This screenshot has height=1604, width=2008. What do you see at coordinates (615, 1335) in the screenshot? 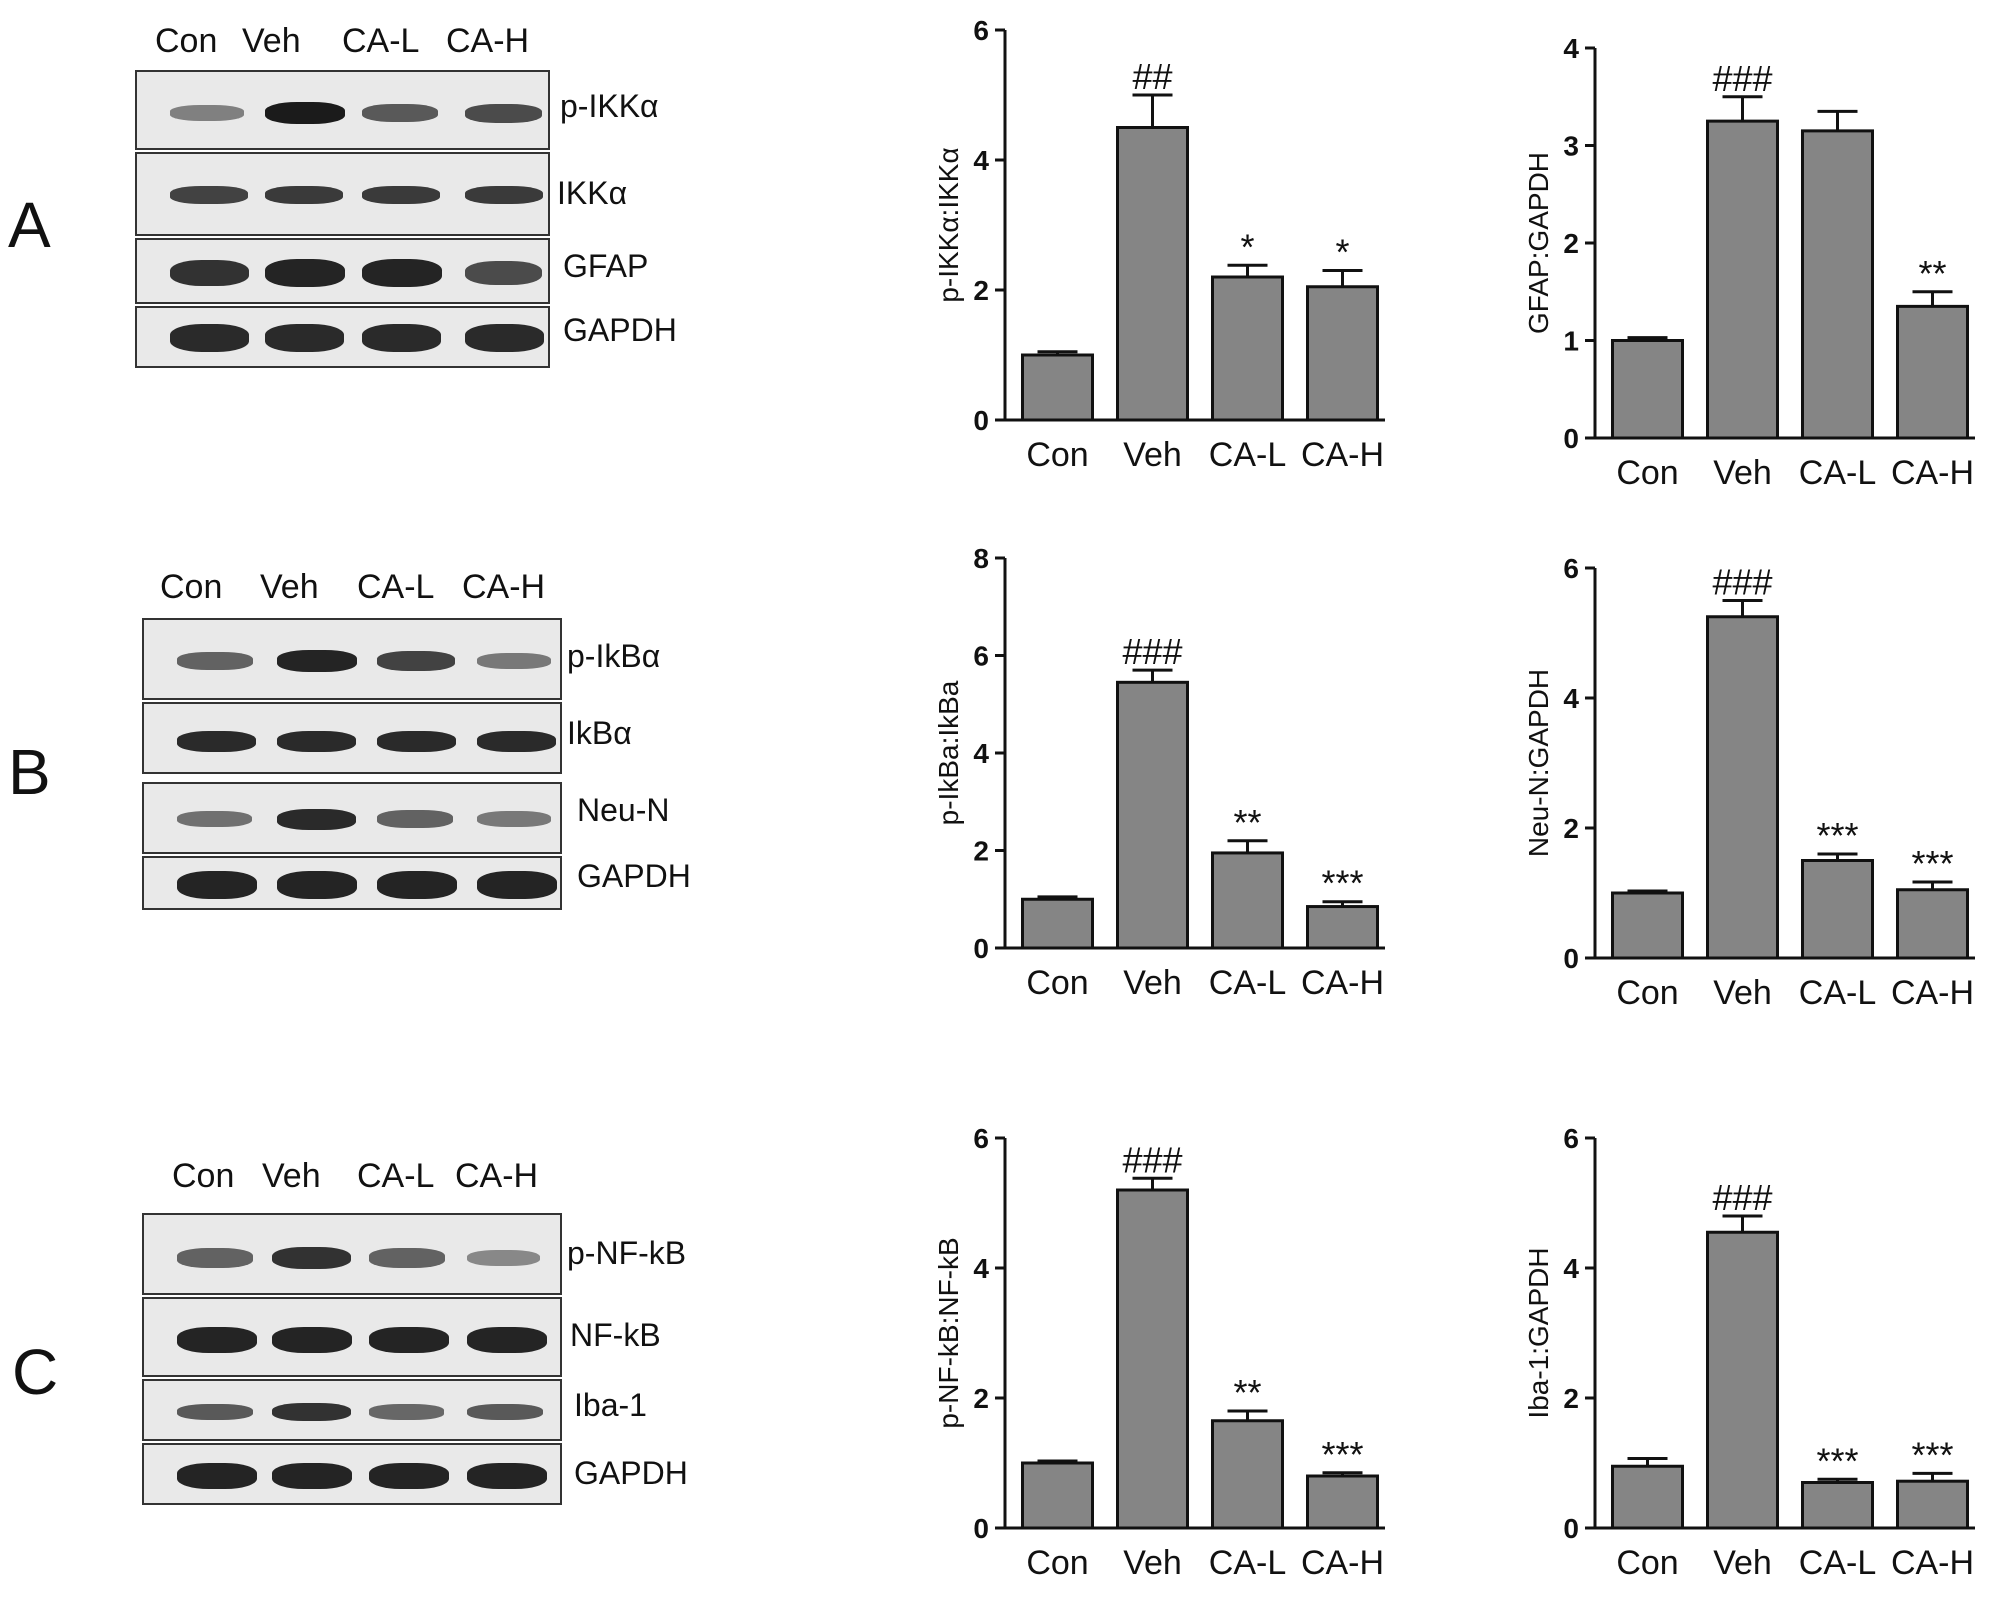
I see `band-label: NF-kB` at bounding box center [615, 1335].